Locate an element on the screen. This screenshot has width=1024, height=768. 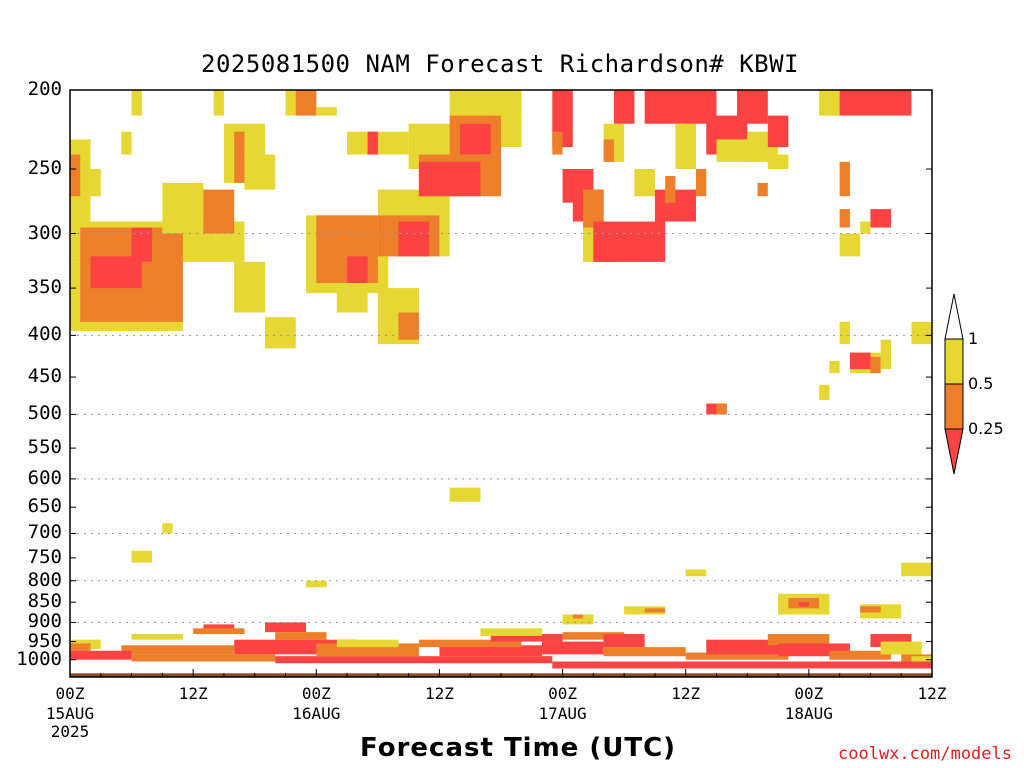
y-tick-label: 250 is located at coordinates (44, 167).